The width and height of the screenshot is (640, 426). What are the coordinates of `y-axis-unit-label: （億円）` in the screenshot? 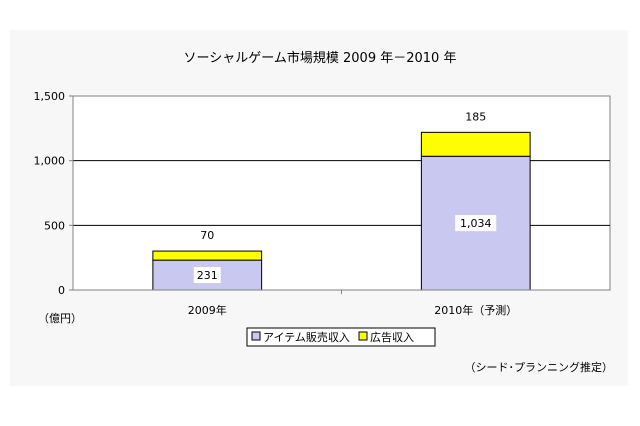 It's located at (60, 318).